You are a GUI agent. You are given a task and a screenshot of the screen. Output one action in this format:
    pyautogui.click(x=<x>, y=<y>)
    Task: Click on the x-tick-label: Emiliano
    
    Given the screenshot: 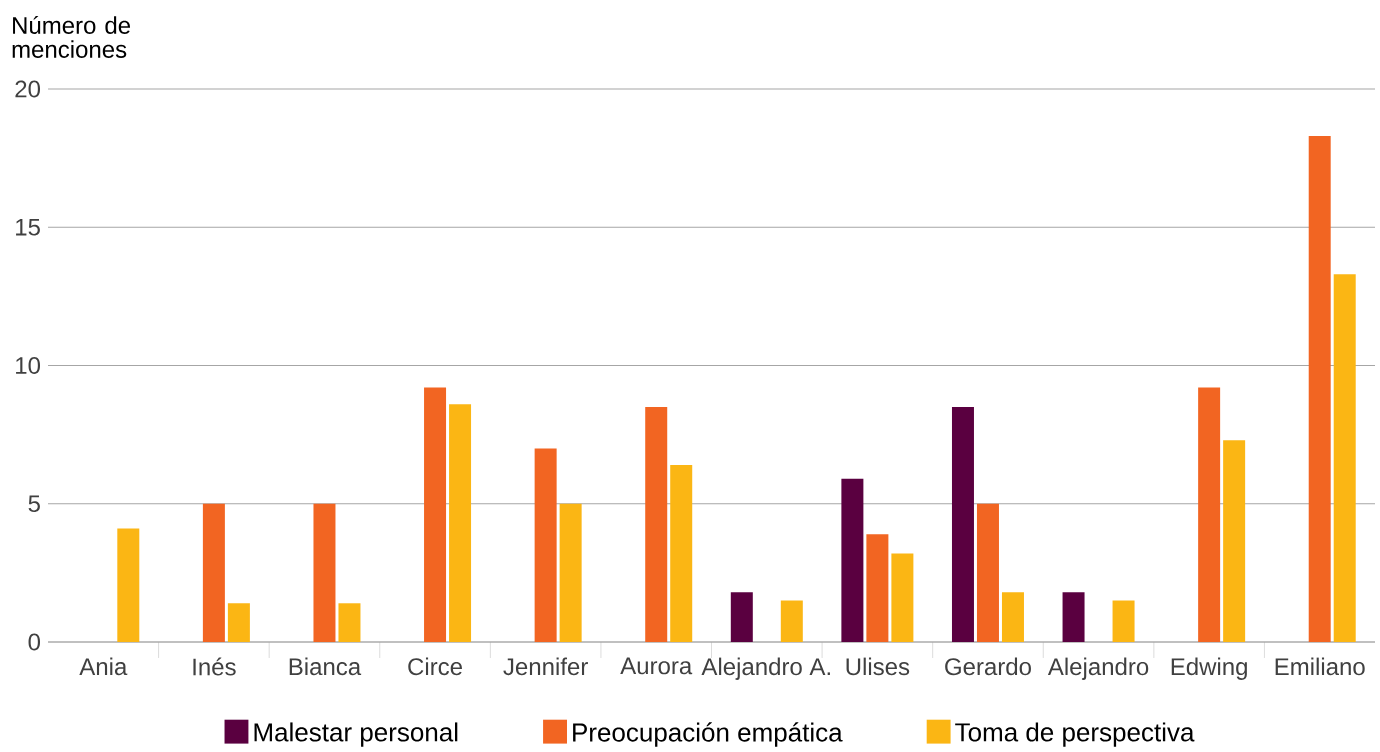 What is the action you would take?
    pyautogui.click(x=1320, y=666)
    